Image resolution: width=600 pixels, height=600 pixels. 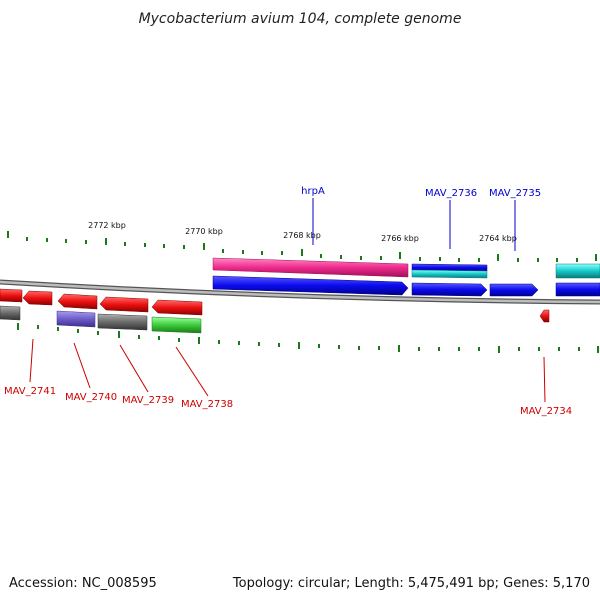 I want to click on scale-label-2772: 2772 kbp, so click(x=107, y=225).